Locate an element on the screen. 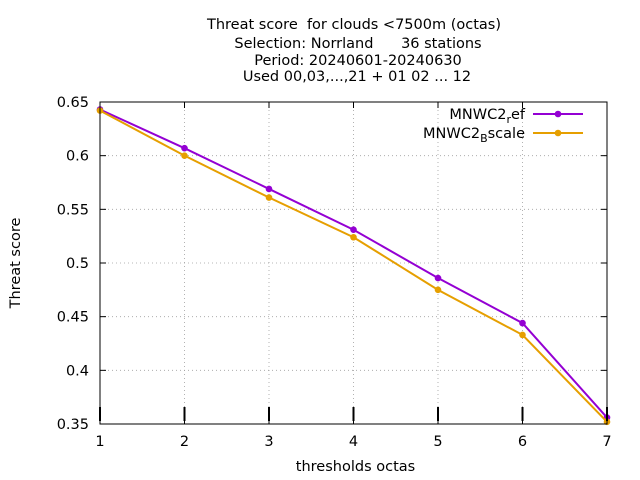 The height and width of the screenshot is (480, 640). legend-label: MNWC2Bscale is located at coordinates (474, 135).